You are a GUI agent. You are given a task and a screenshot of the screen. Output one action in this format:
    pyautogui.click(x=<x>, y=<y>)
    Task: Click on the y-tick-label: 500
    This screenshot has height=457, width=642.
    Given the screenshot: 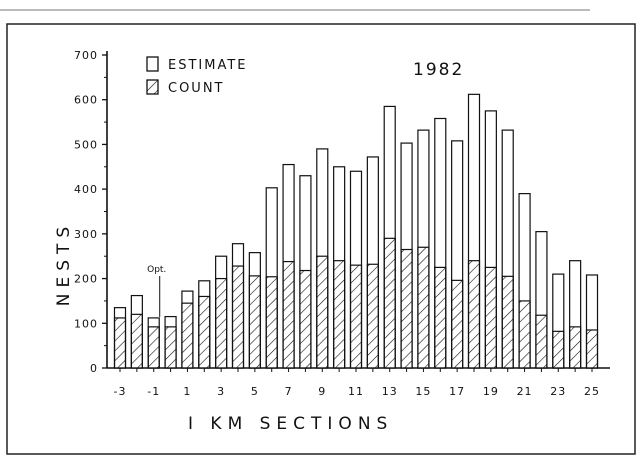 What is the action you would take?
    pyautogui.click(x=86, y=144)
    